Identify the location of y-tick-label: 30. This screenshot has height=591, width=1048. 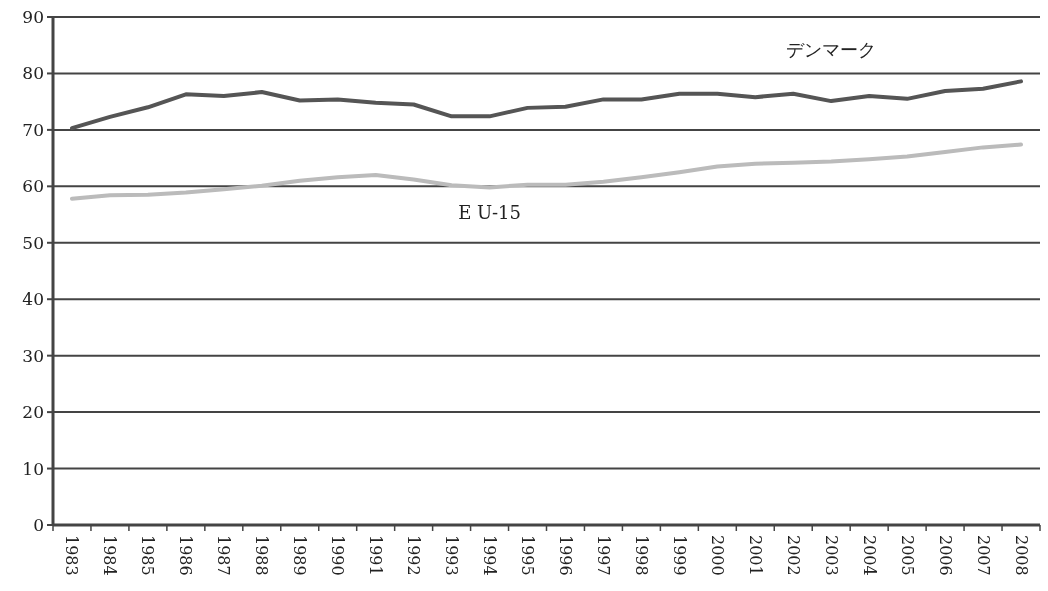
(33, 355).